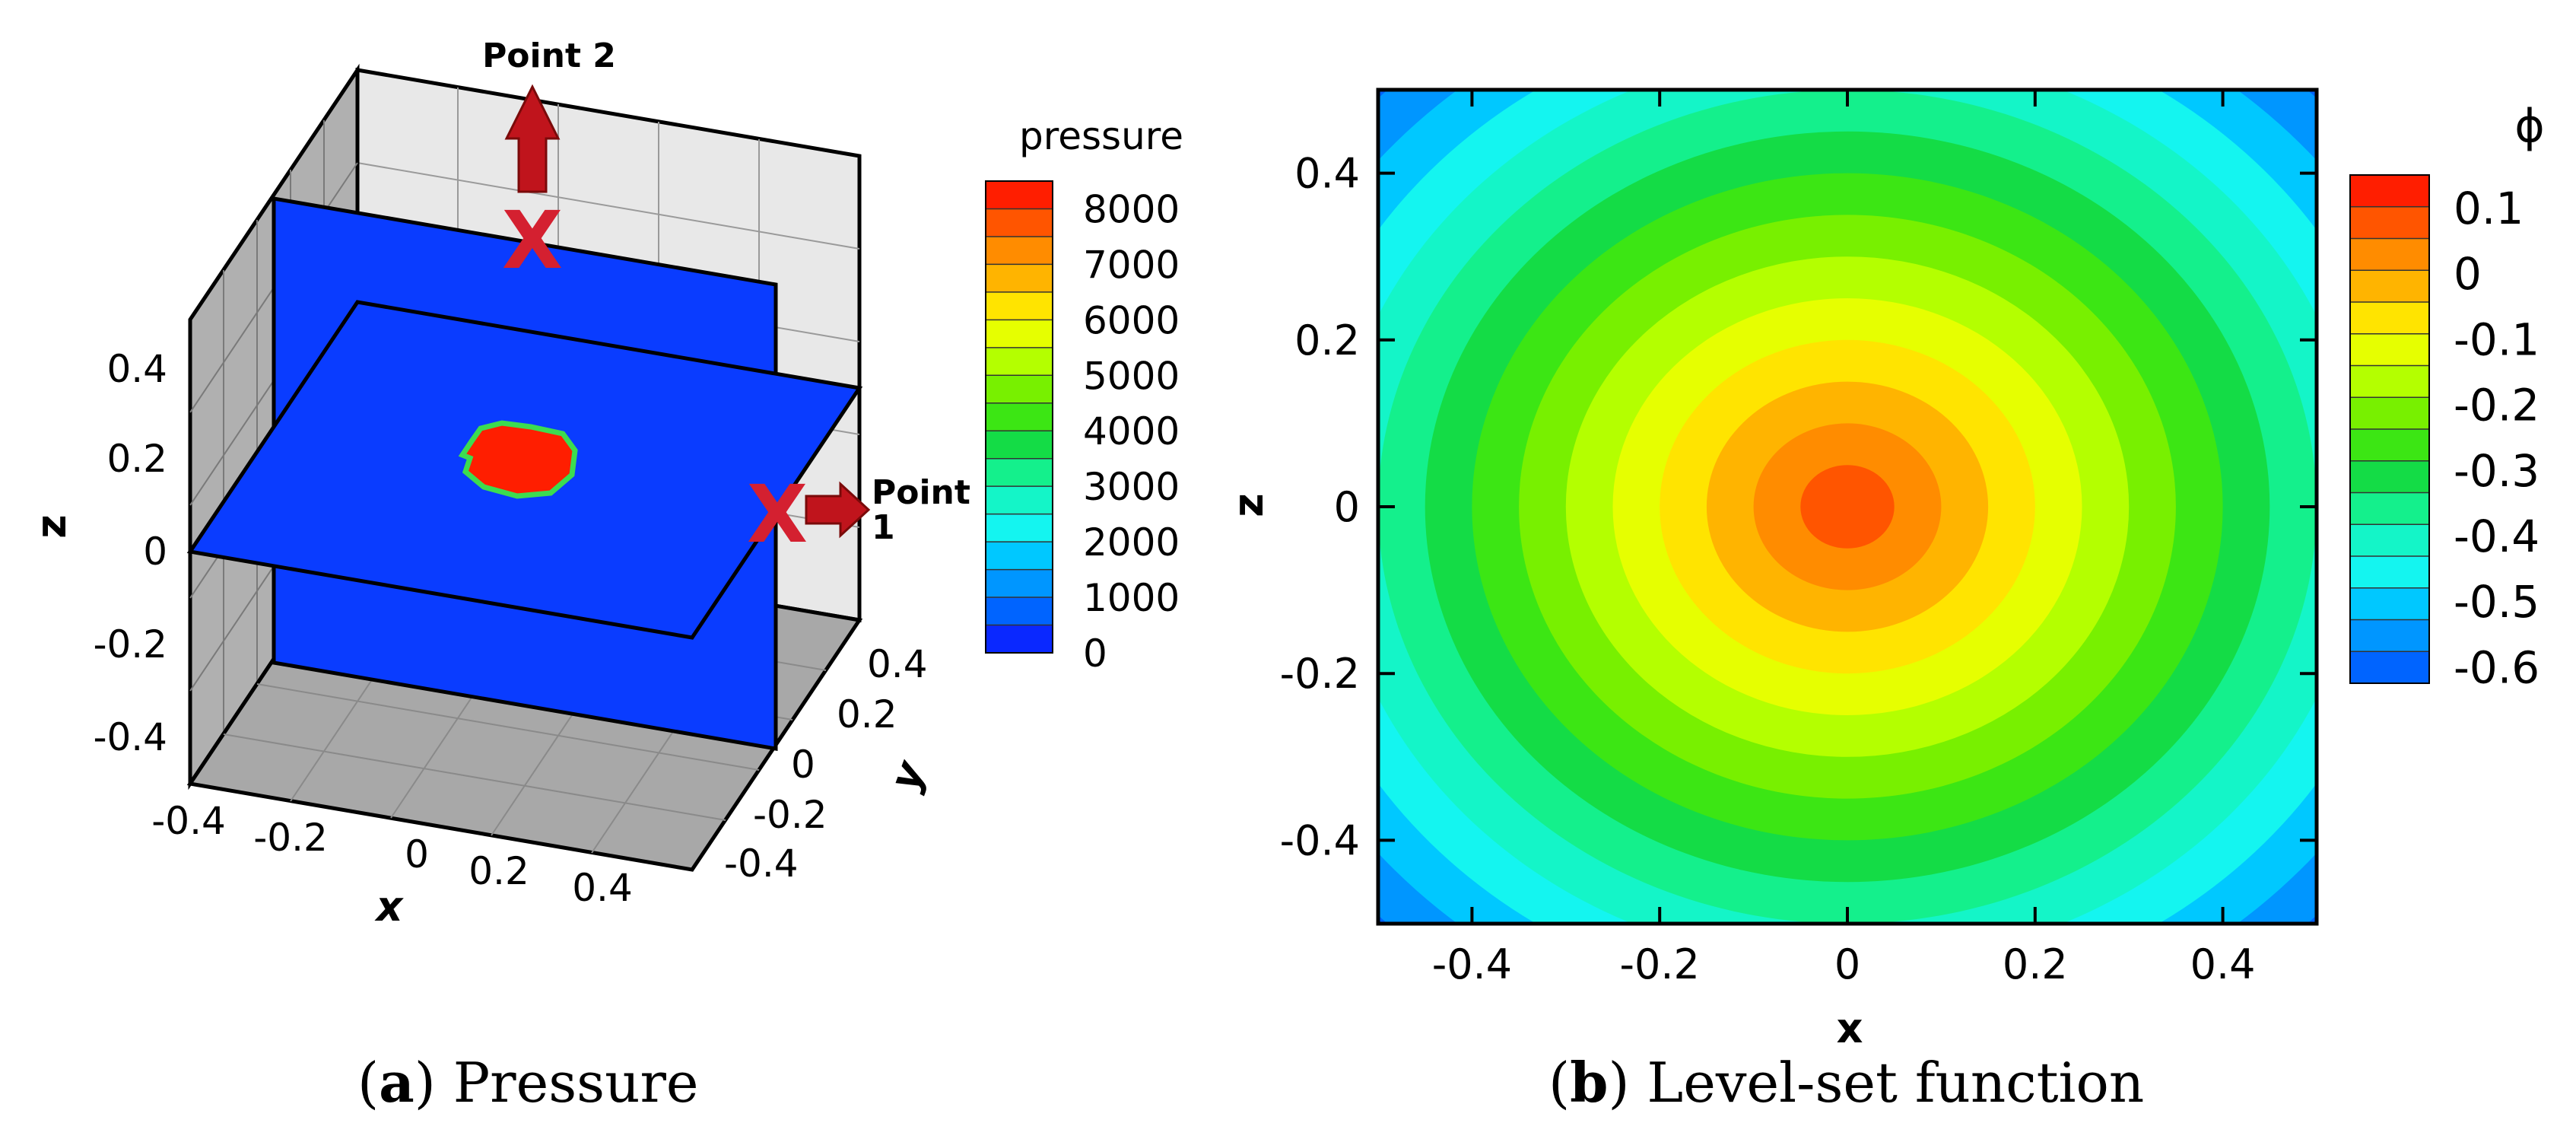 This screenshot has height=1139, width=2576. Describe the element at coordinates (2496, 471) in the screenshot. I see `colorbar-tick-label: -0.3` at that location.